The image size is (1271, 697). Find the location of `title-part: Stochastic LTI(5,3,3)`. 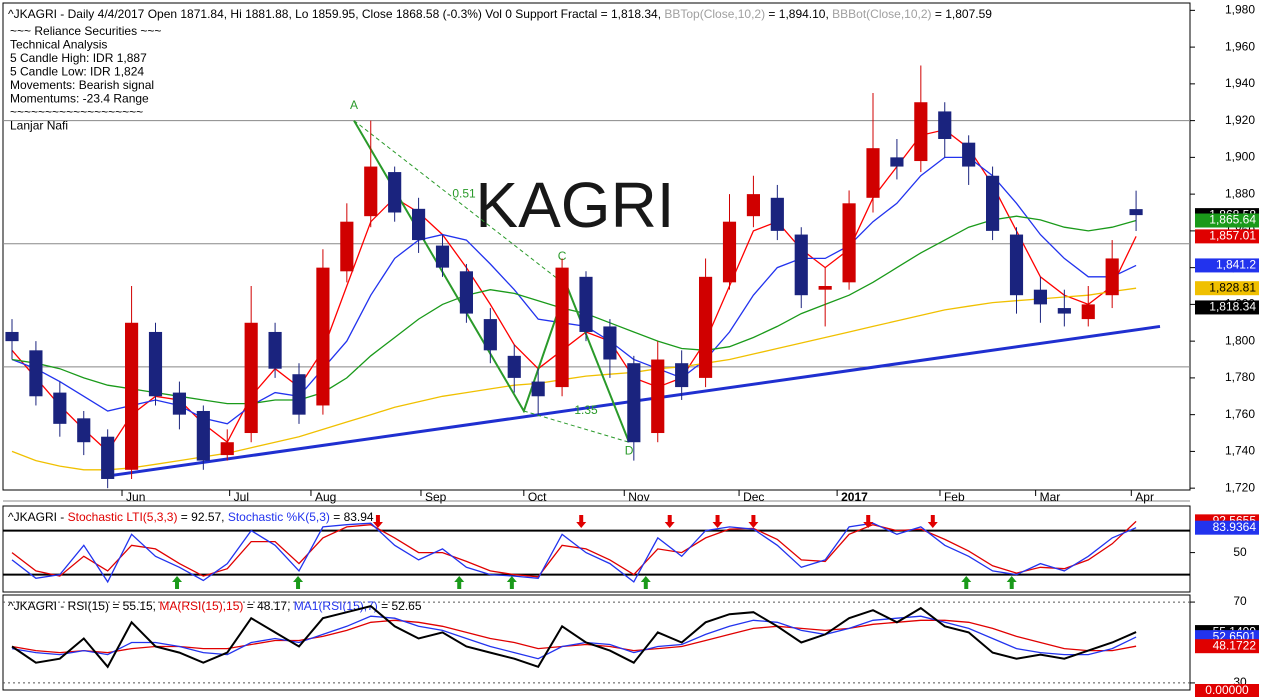

title-part: Stochastic LTI(5,3,3) is located at coordinates (123, 517).